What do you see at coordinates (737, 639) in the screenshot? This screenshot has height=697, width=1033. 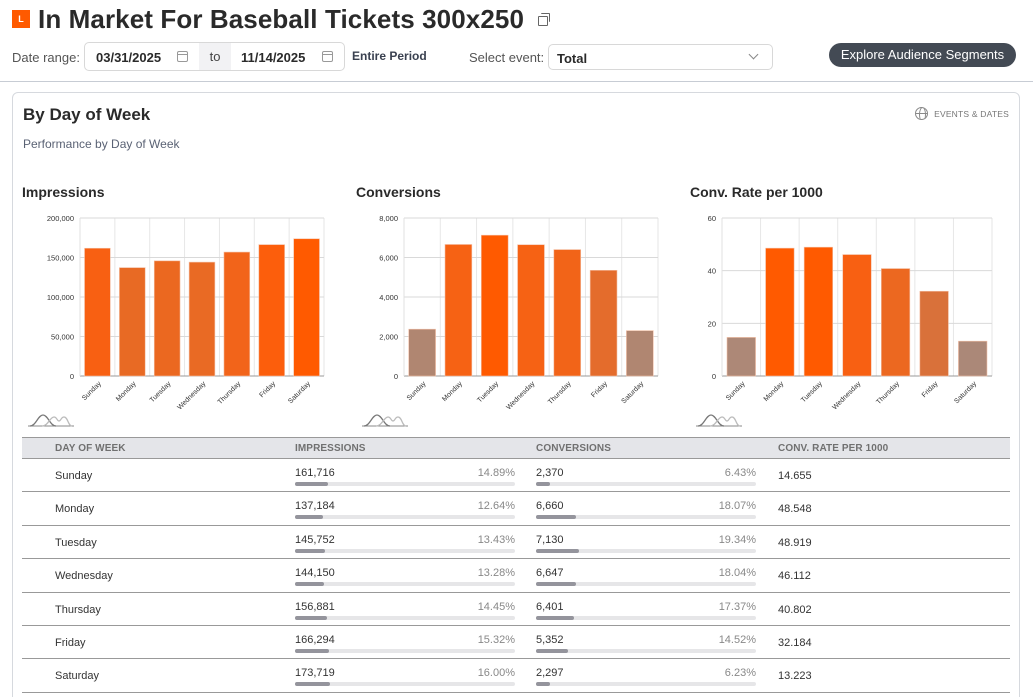 I see `conversions-percent: 14.52%` at bounding box center [737, 639].